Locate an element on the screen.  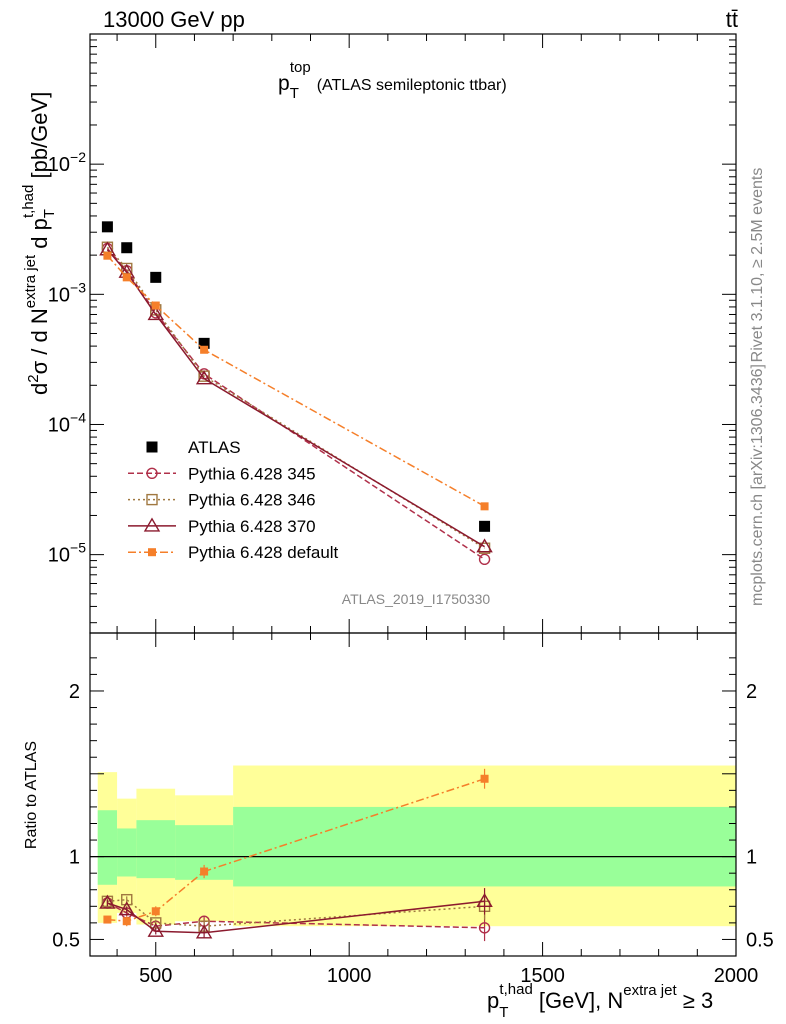
collision-label: 13000 GeV pp is located at coordinates (174, 19).